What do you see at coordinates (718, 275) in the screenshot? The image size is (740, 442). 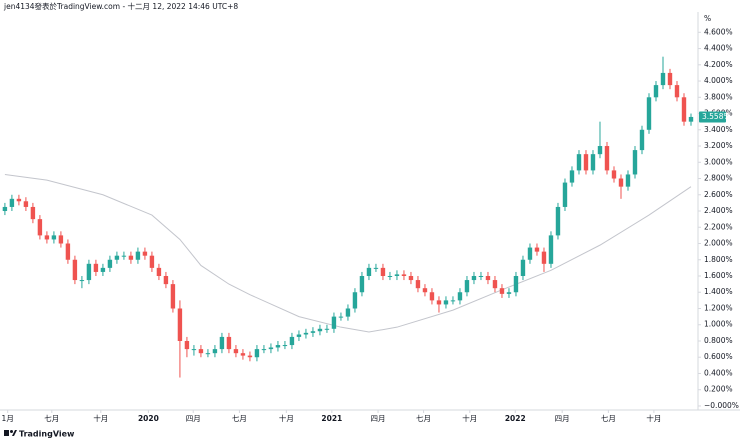 I see `y-tick-label: 1.600%` at bounding box center [718, 275].